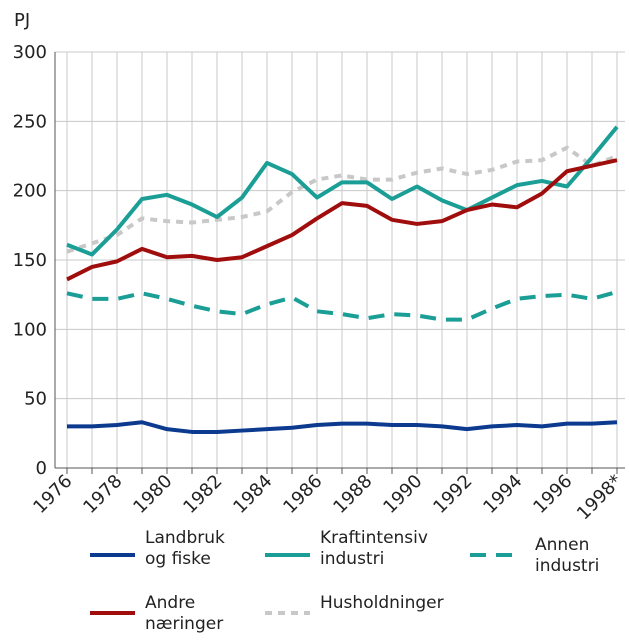 The image size is (629, 642). Describe the element at coordinates (35, 399) in the screenshot. I see `y-tick-label: 50` at that location.